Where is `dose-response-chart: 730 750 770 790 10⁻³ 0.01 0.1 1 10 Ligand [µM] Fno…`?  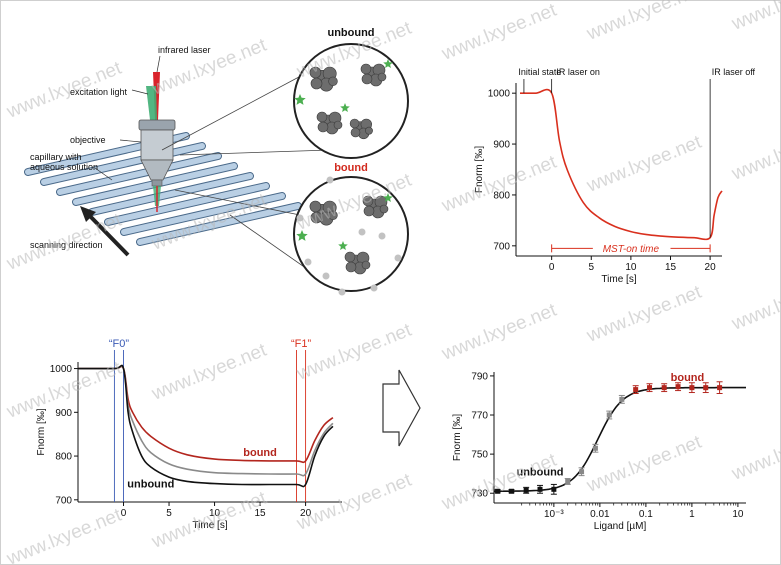
dose-response-chart: 730 750 770 790 10⁻³ 0.01 0.1 1 10 Ligand [µM] Fno… is located at coordinates (599, 451).